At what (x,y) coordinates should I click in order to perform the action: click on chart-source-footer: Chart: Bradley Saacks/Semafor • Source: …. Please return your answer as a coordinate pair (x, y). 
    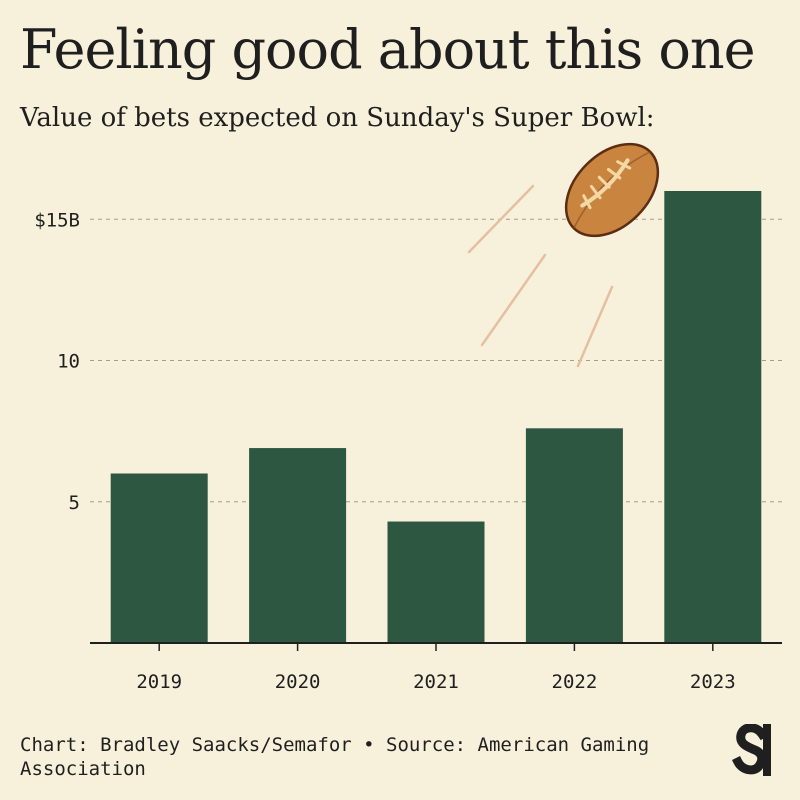
    Looking at the image, I should click on (335, 757).